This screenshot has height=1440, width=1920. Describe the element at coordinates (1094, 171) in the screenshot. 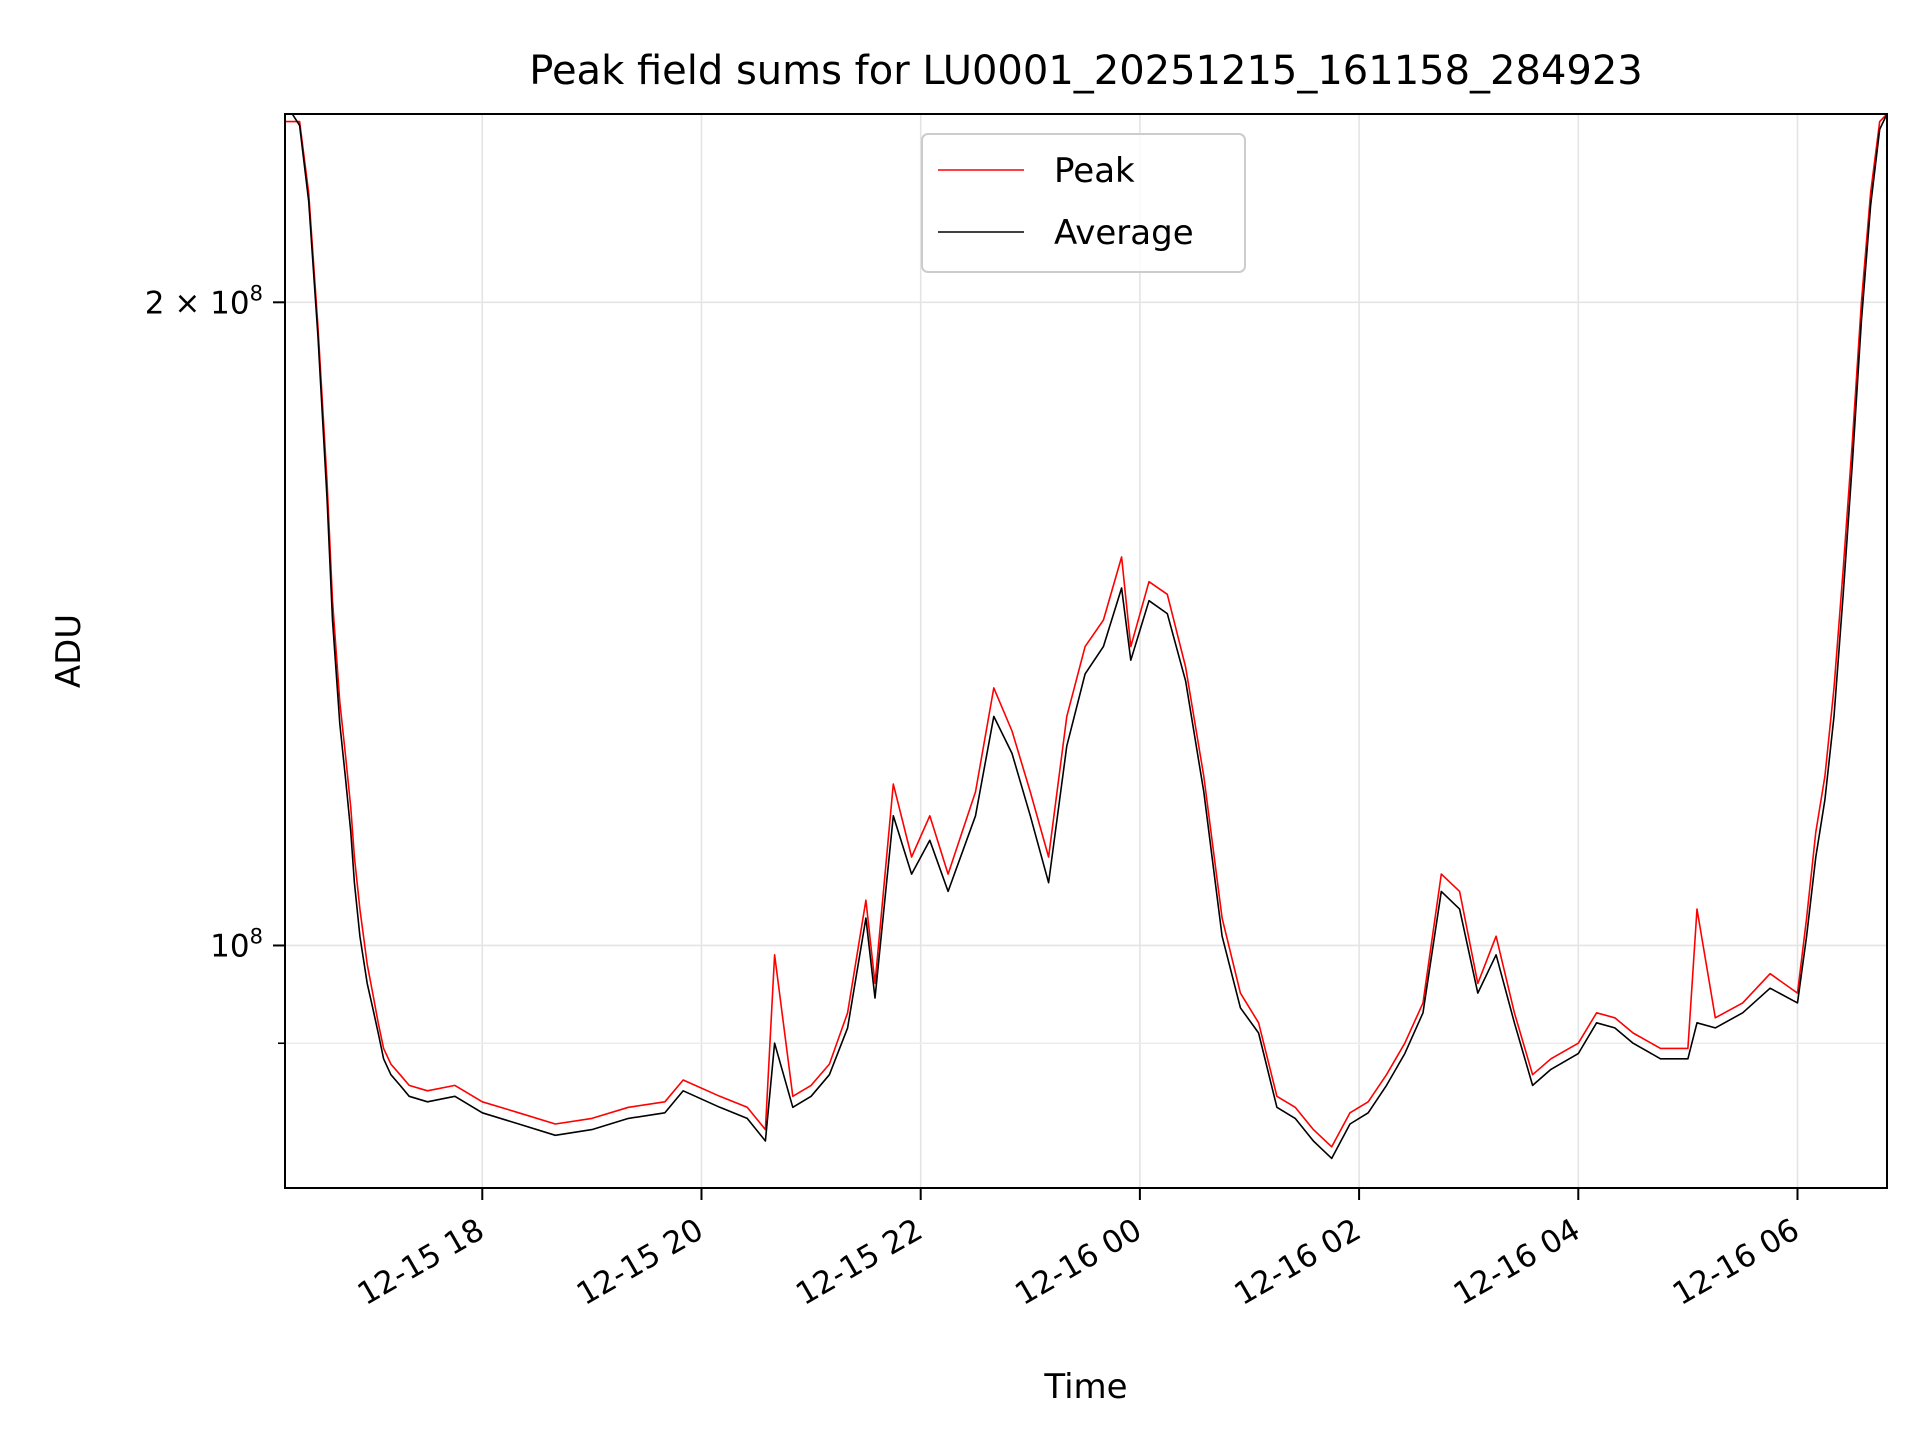

I see `legend-label-peak: Peak` at that location.